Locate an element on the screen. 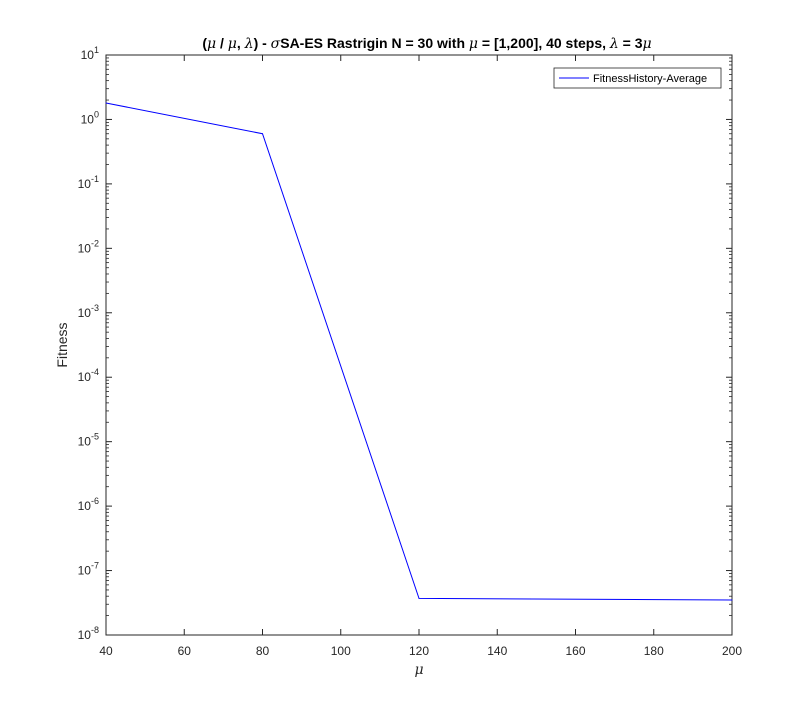  y-tick-label: 10⁻³ is located at coordinates (88, 311).